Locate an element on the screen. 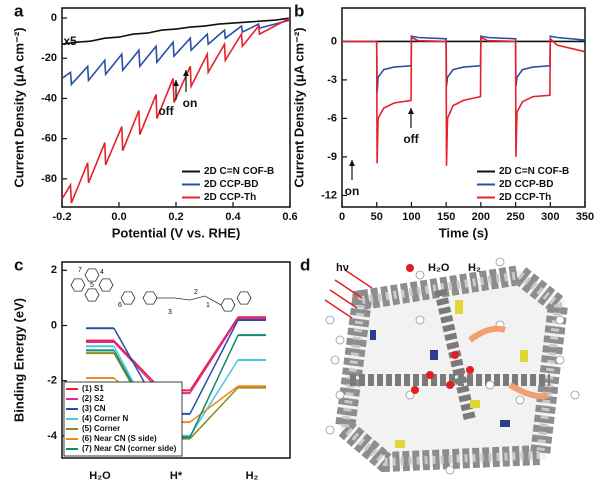 This screenshot has height=491, width=600. water-label: H₂O is located at coordinates (439, 268).